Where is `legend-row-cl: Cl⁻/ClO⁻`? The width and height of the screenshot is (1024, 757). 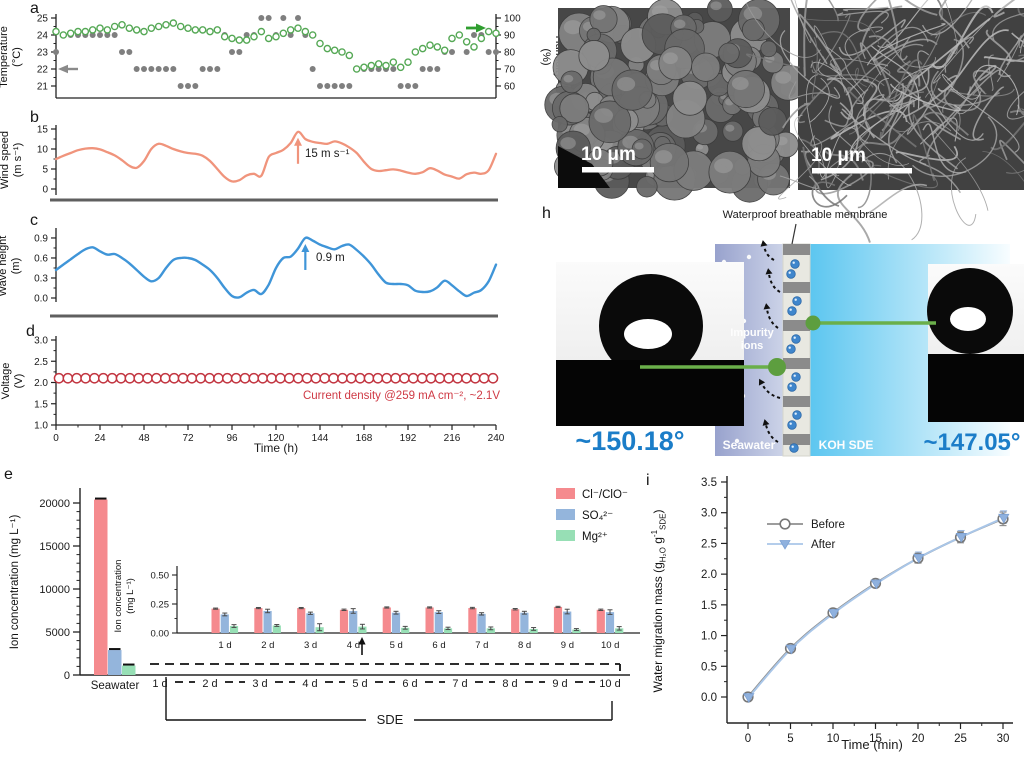
legend-row-cl: Cl⁻/ClO⁻ is located at coordinates (592, 493).